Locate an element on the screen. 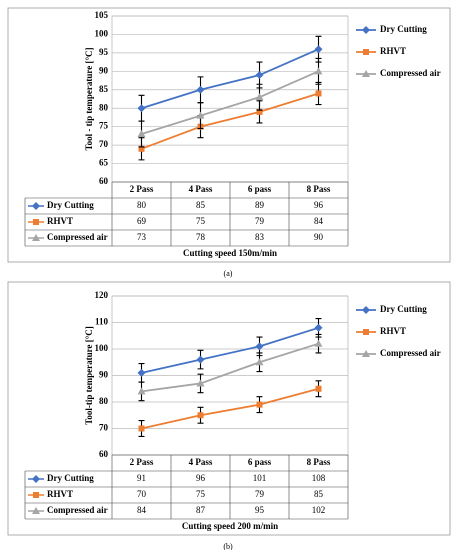 The height and width of the screenshot is (550, 457). x-axis-label: Cutting speed 200 m/min is located at coordinates (230, 526).